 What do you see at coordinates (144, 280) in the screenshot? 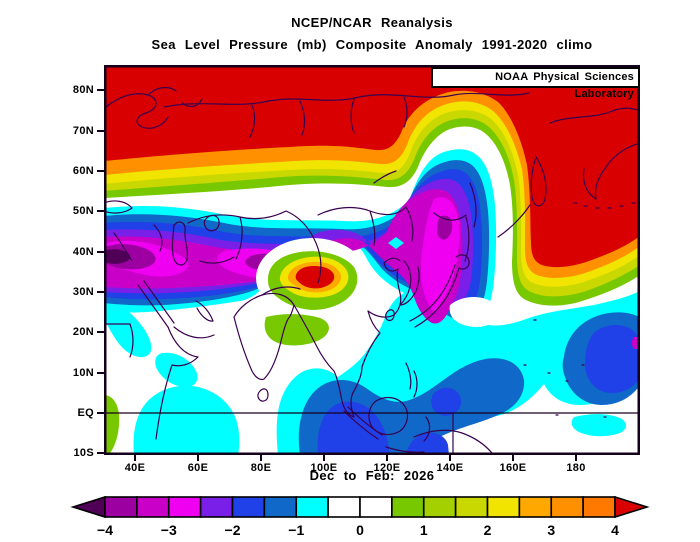
I see `levant-red-sea` at bounding box center [144, 280].